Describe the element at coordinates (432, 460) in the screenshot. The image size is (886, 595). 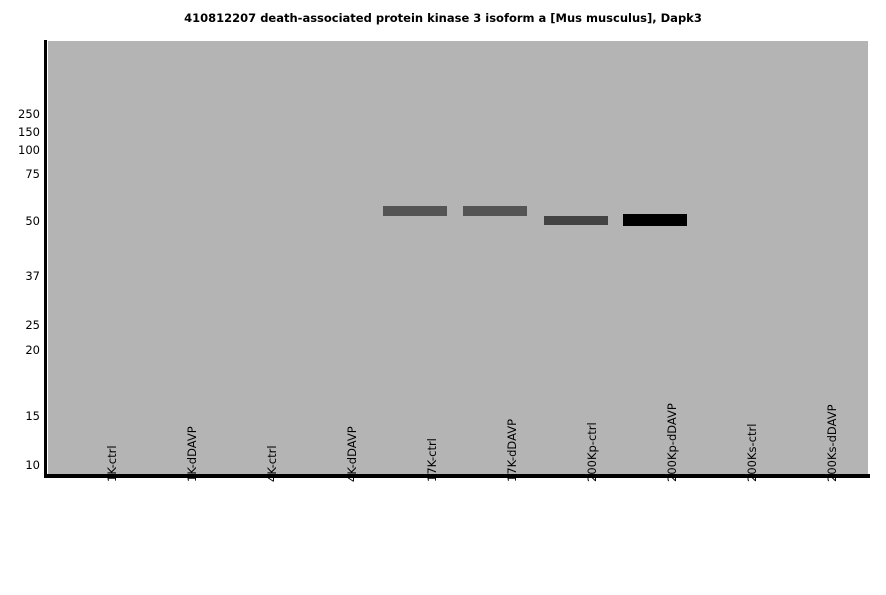
I see `x-axis-tick-label: 17K-ctrl` at that location.